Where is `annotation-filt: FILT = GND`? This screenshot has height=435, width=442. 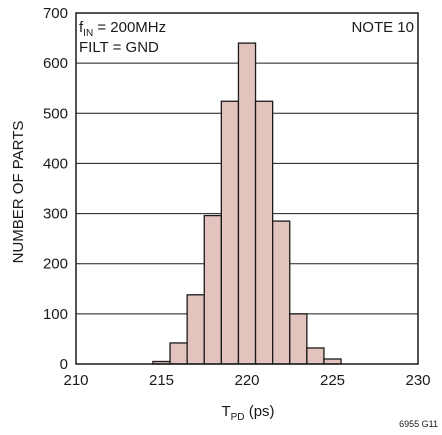
annotation-filt: FILT = GND is located at coordinates (119, 47).